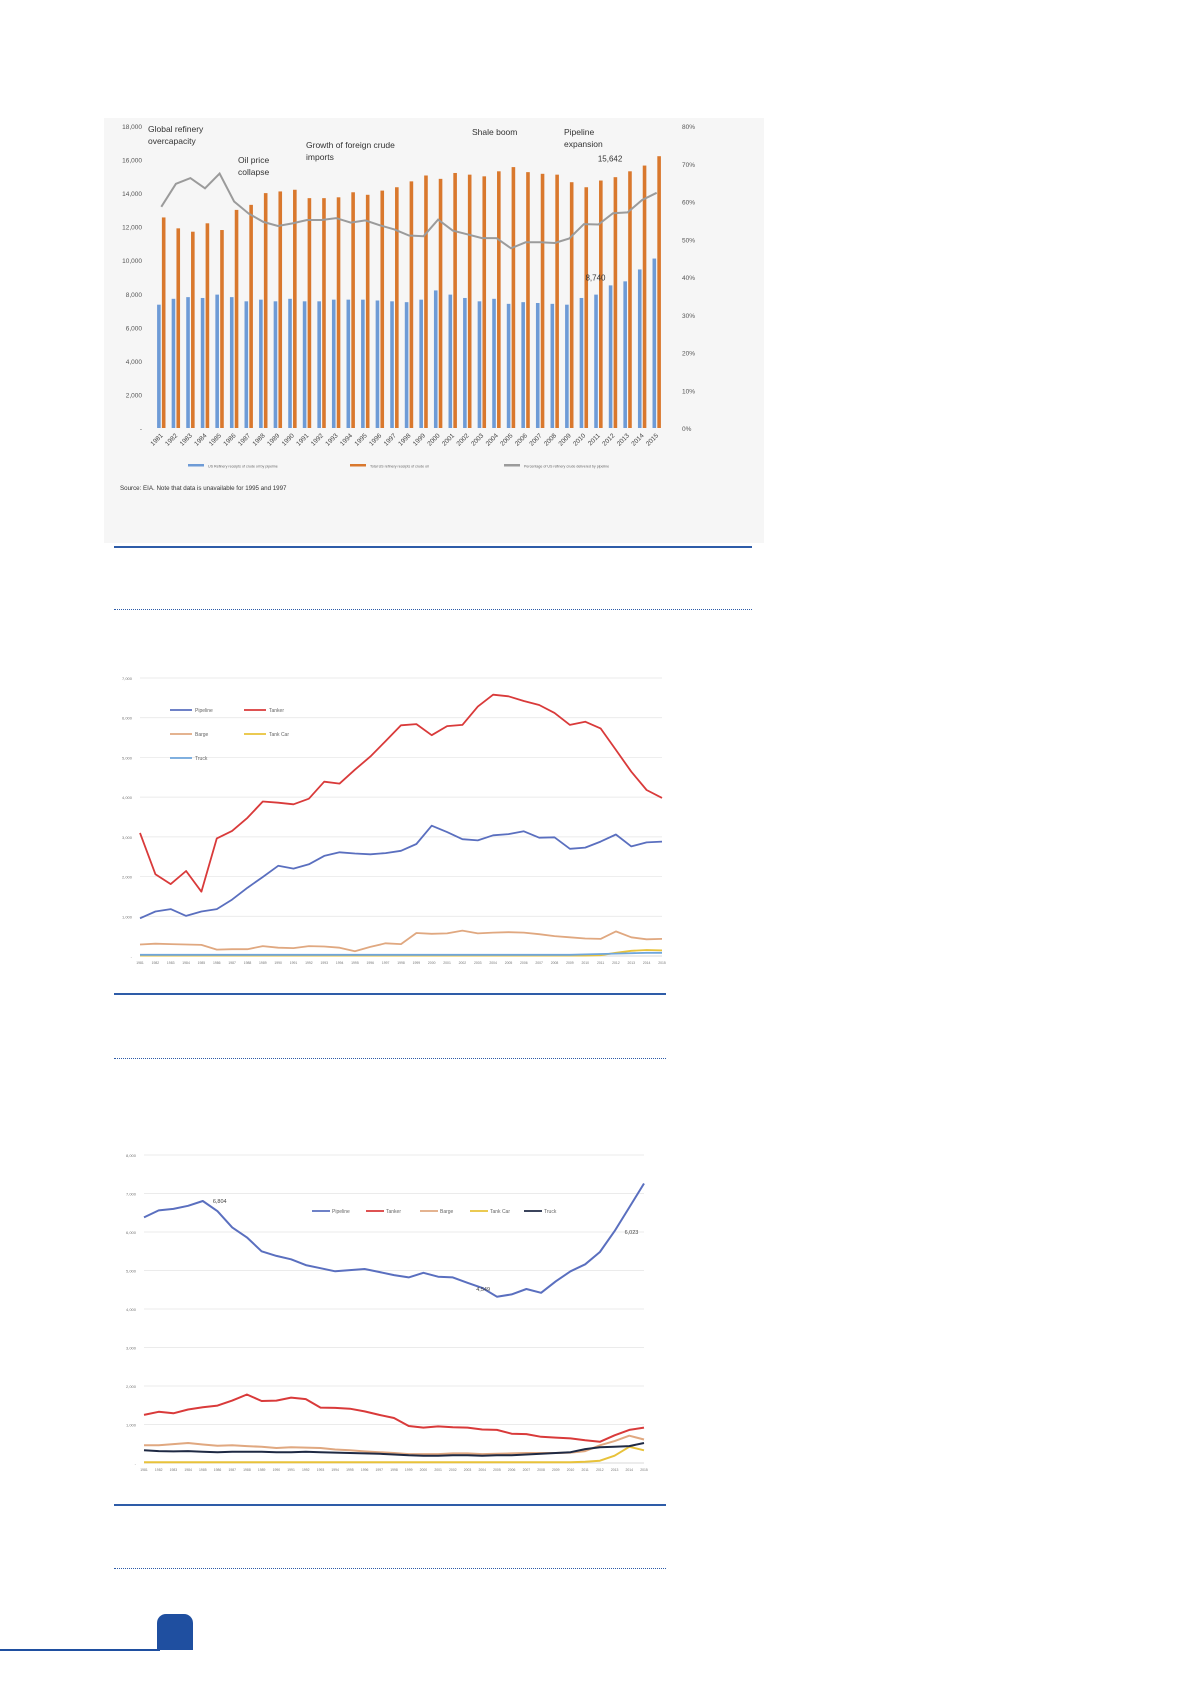 This screenshot has width=1197, height=1693. I want to click on line-truck, so click(401, 953).